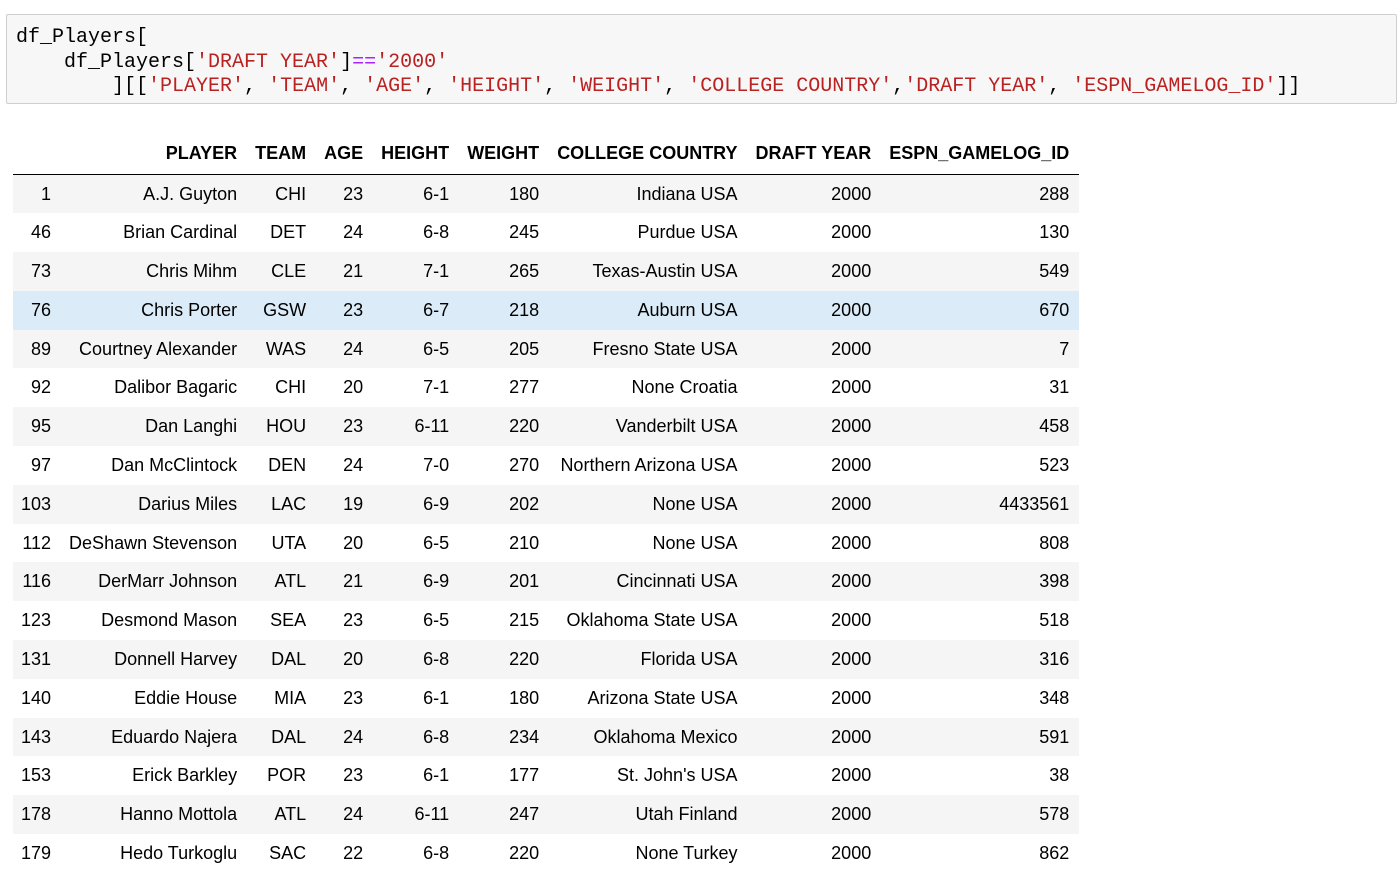 Image resolution: width=1400 pixels, height=883 pixels. I want to click on table-cell: 6-9, so click(436, 581).